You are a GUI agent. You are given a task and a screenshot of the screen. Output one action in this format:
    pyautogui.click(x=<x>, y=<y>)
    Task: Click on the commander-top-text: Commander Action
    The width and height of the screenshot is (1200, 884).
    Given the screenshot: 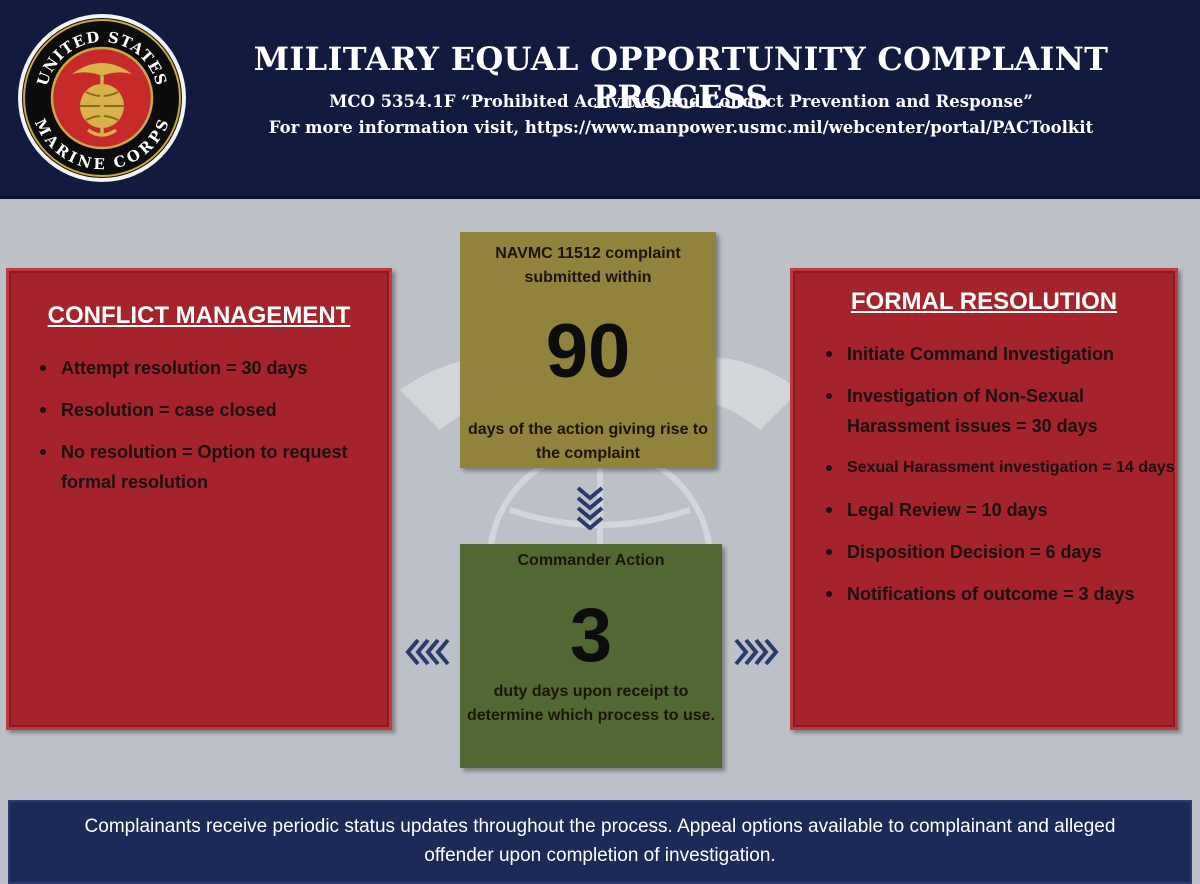 What is the action you would take?
    pyautogui.click(x=591, y=560)
    